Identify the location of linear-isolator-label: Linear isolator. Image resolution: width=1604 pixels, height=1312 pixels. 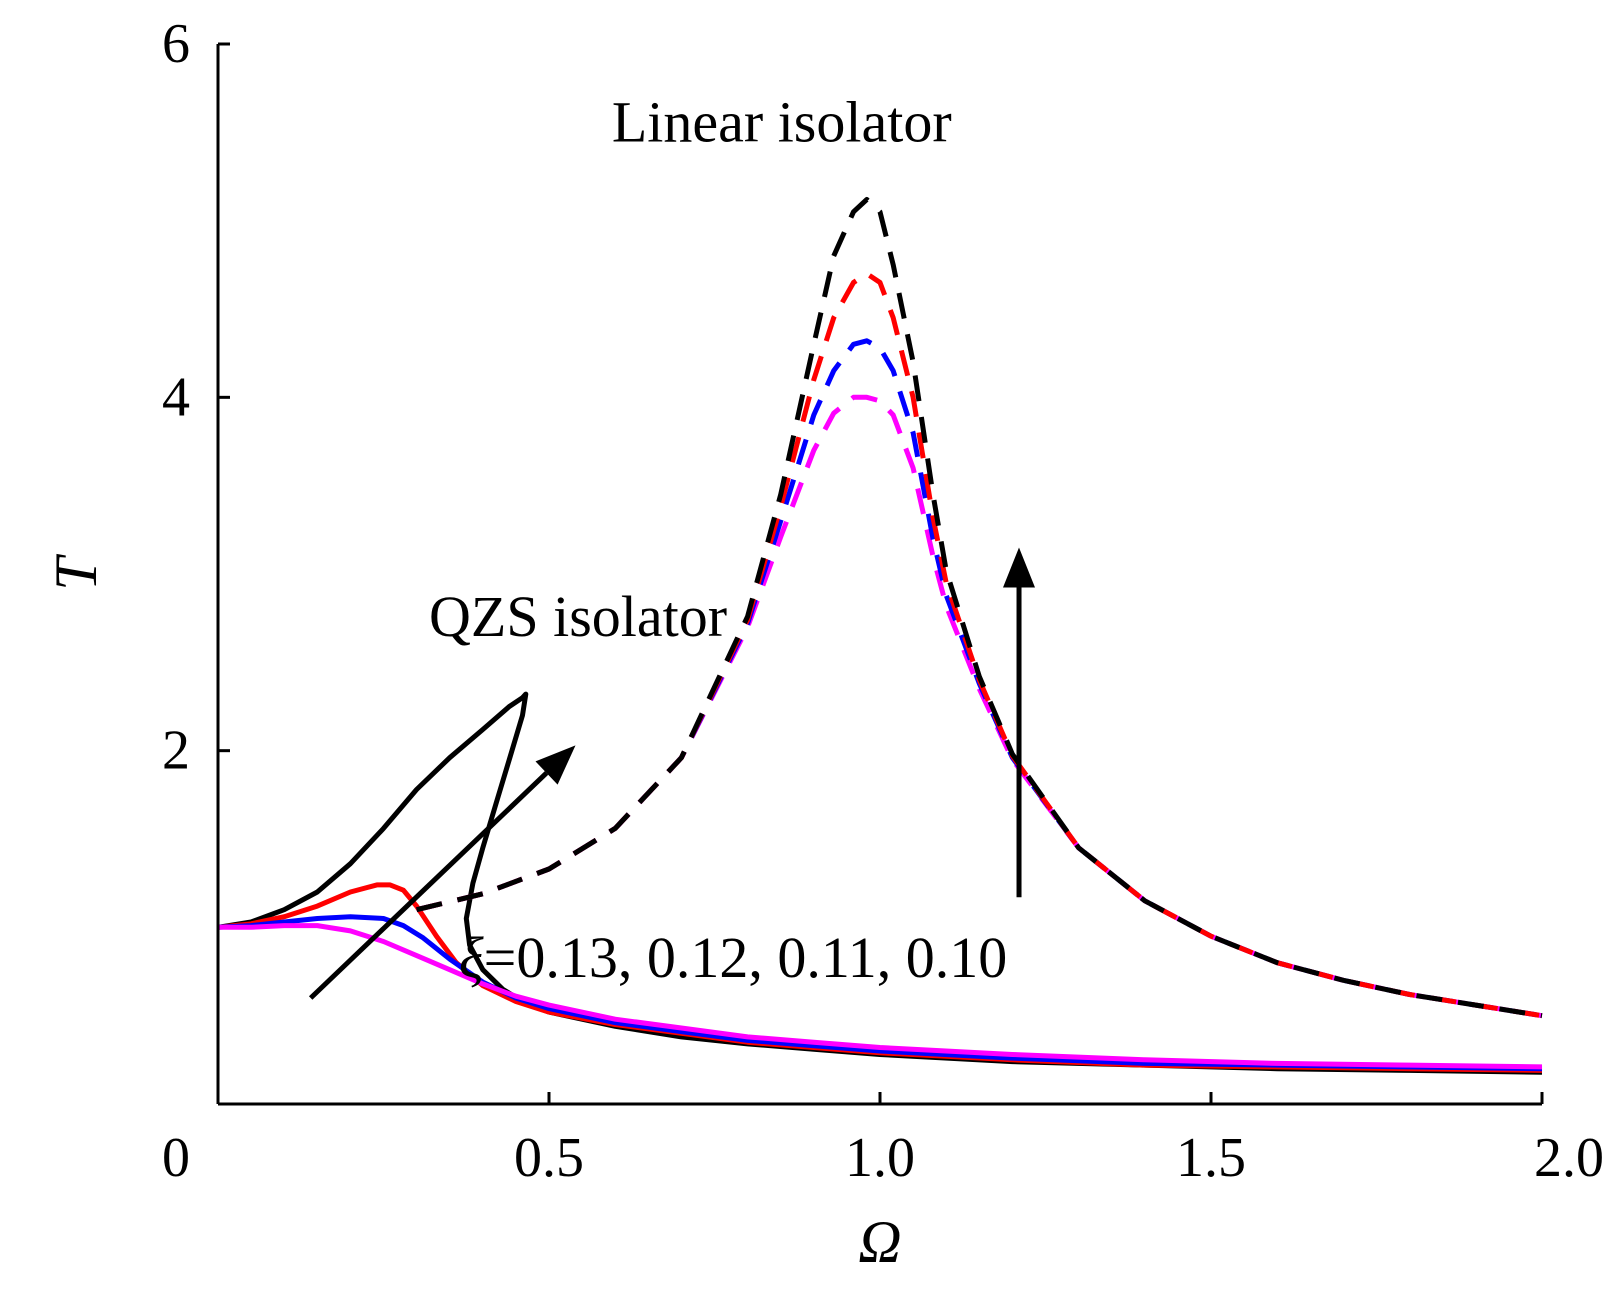
(782, 122).